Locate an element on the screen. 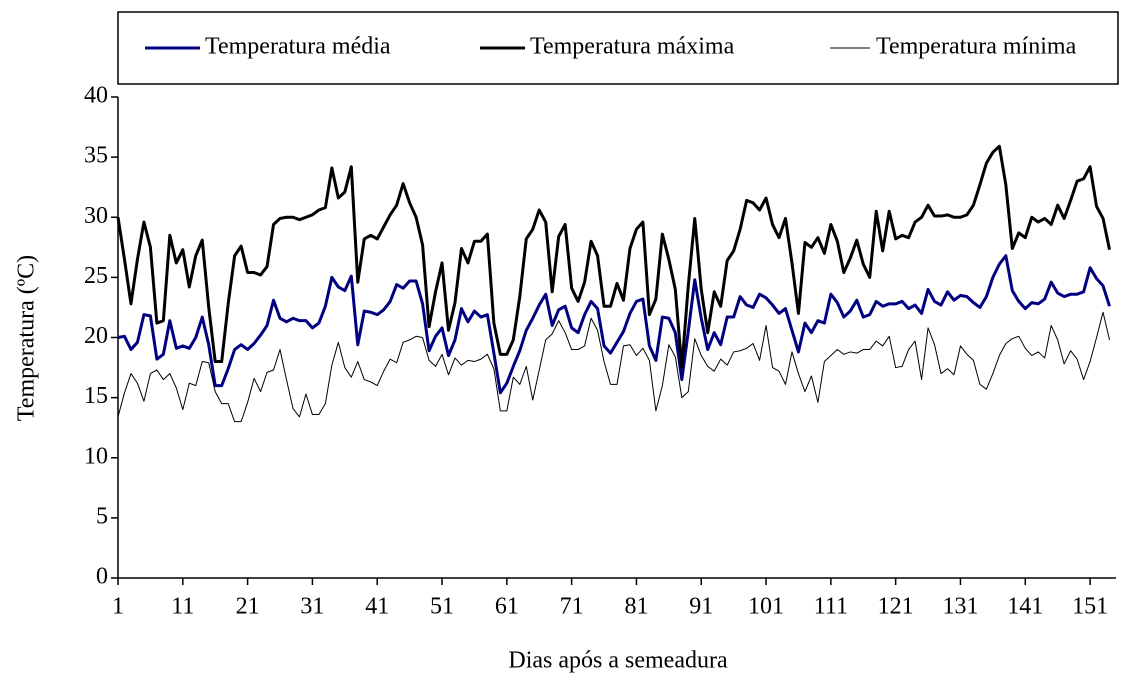  x-tick-label: 41 is located at coordinates (377, 607).